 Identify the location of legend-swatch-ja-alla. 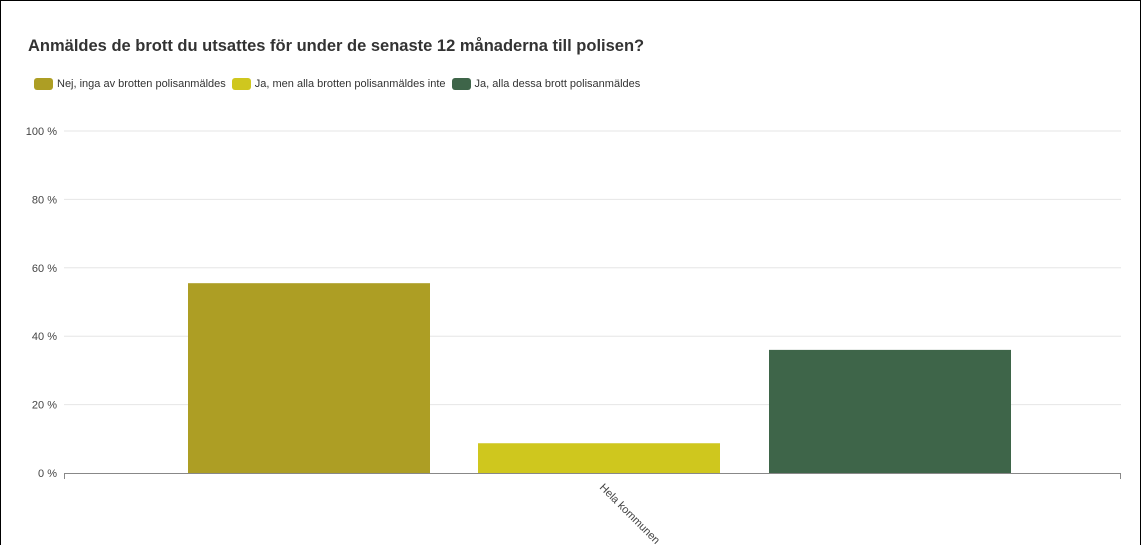
(461, 84).